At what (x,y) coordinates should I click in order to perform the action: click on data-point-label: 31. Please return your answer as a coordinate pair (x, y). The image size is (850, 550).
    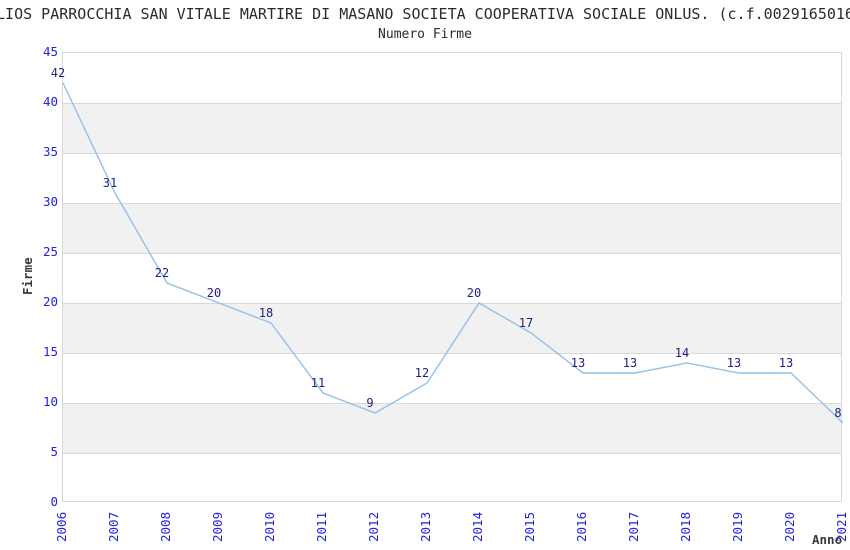
    Looking at the image, I should click on (110, 183).